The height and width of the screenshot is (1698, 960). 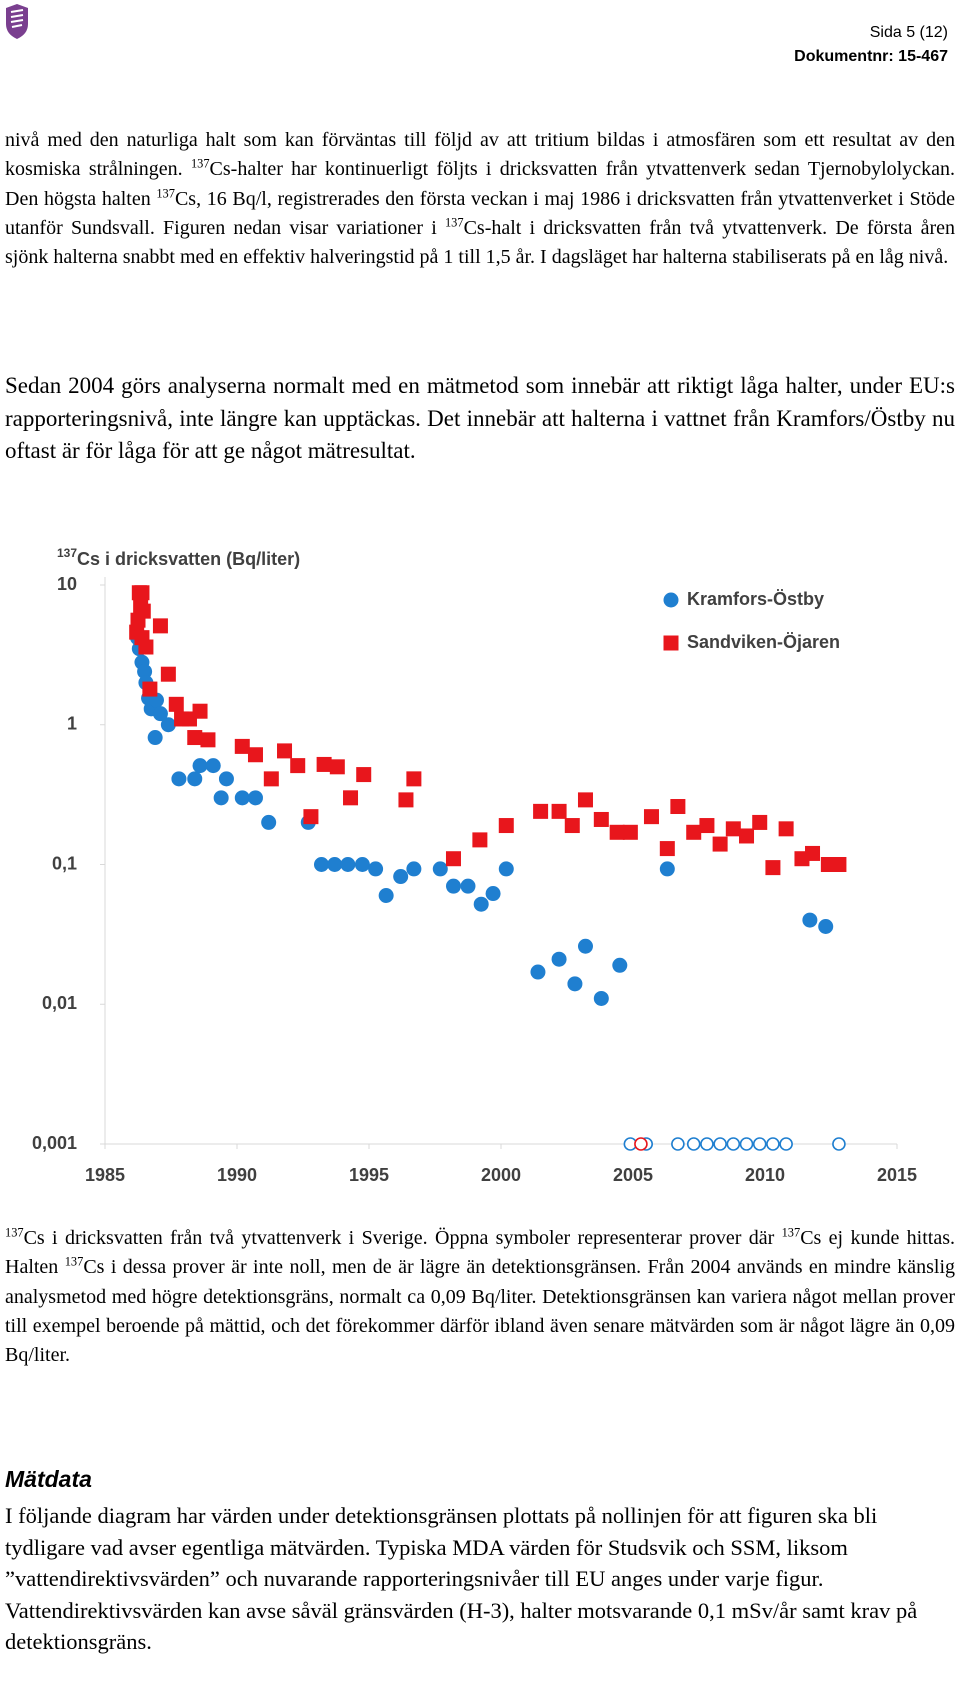 I want to click on legend-label: Sandviken-Öjaren, so click(x=763, y=642).